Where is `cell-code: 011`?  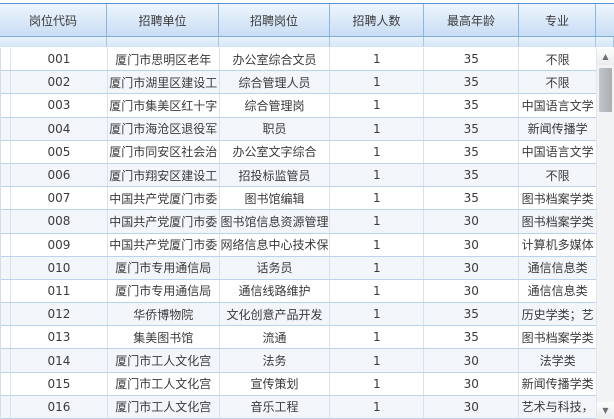 cell-code: 011 is located at coordinates (59, 291).